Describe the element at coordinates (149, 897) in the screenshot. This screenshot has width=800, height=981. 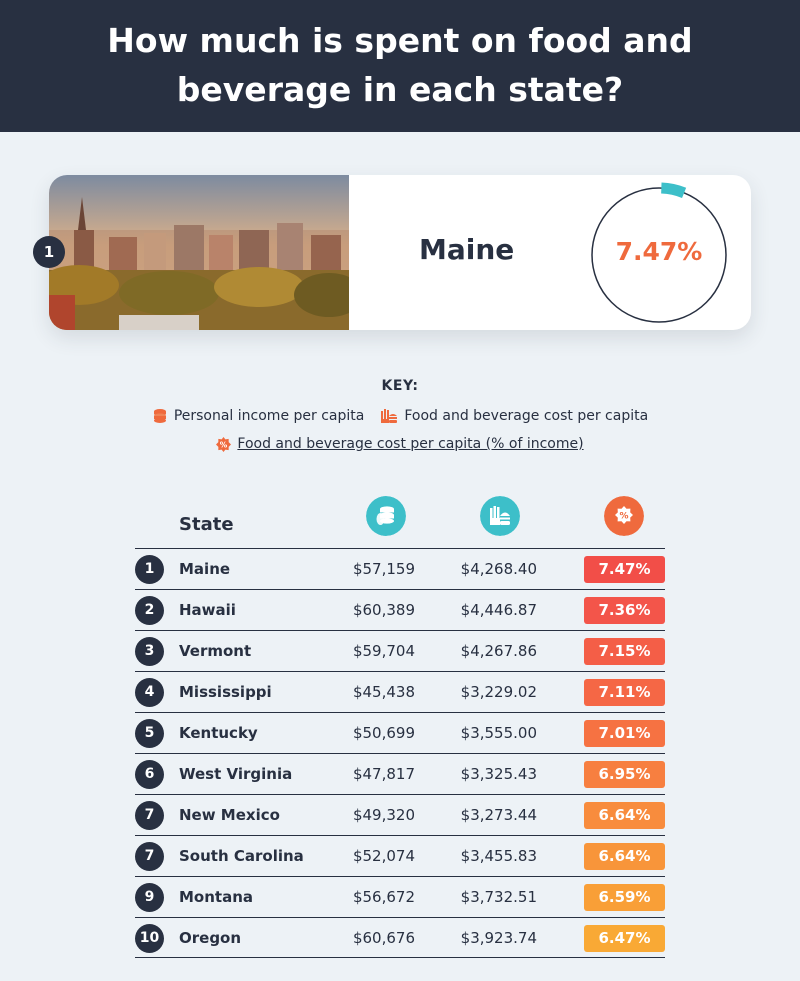
I see `rank-badge: 9` at that location.